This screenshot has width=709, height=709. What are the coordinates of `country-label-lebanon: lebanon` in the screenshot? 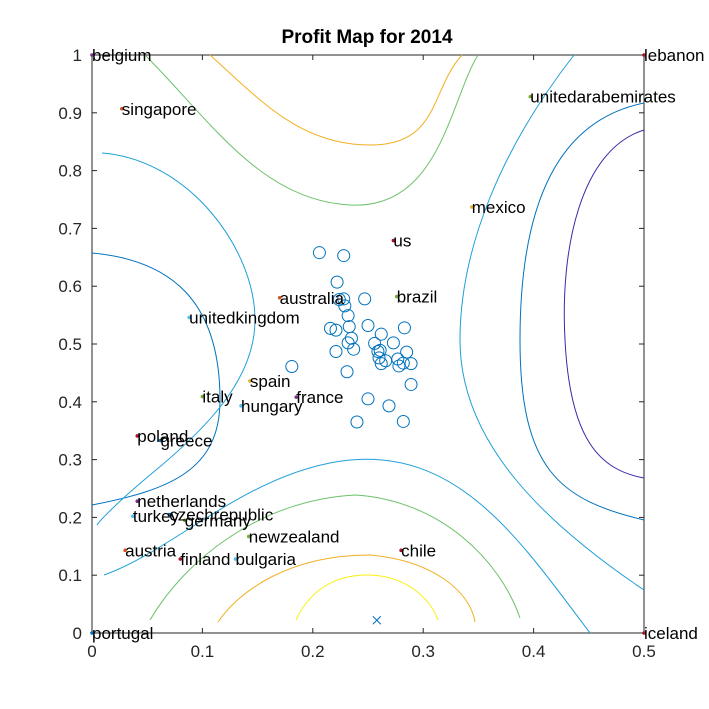 It's located at (674, 55).